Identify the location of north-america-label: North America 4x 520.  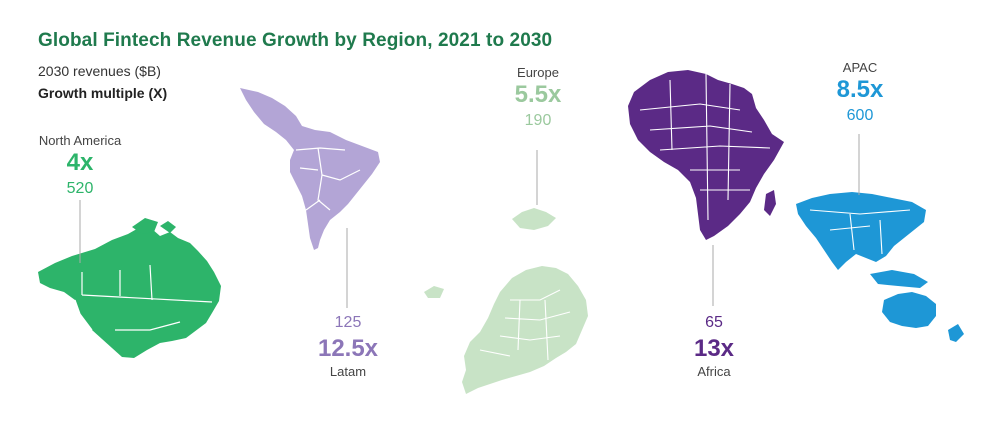
(80, 166).